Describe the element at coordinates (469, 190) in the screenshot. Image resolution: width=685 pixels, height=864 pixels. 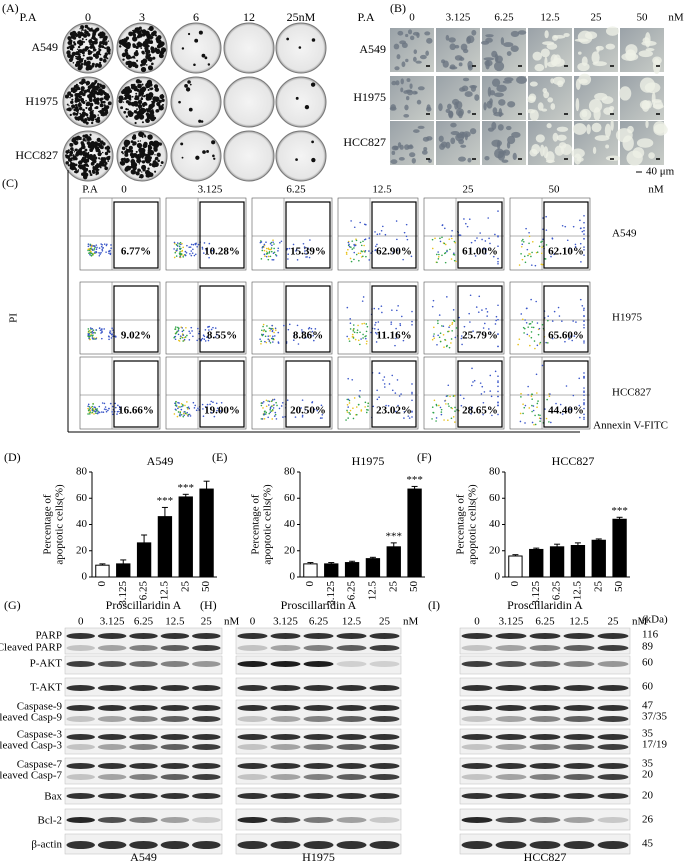
I see `dose: 25` at that location.